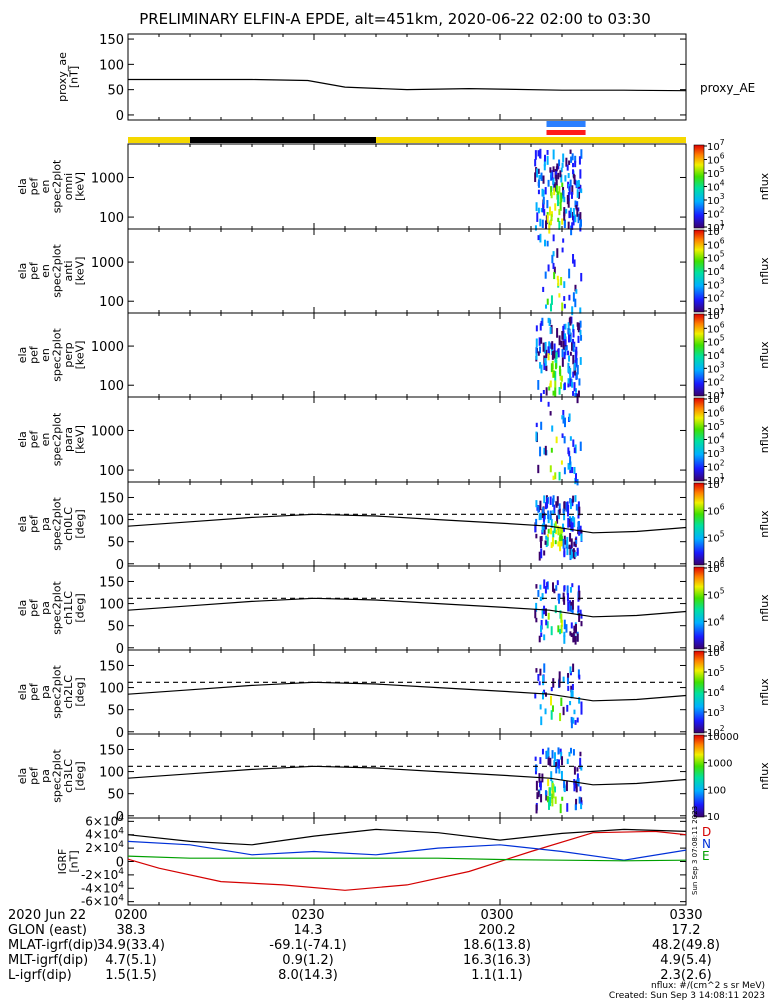 The image size is (775, 1005). Describe the element at coordinates (120, 863) in the screenshot. I see `igrf-ytick-label: 0` at that location.